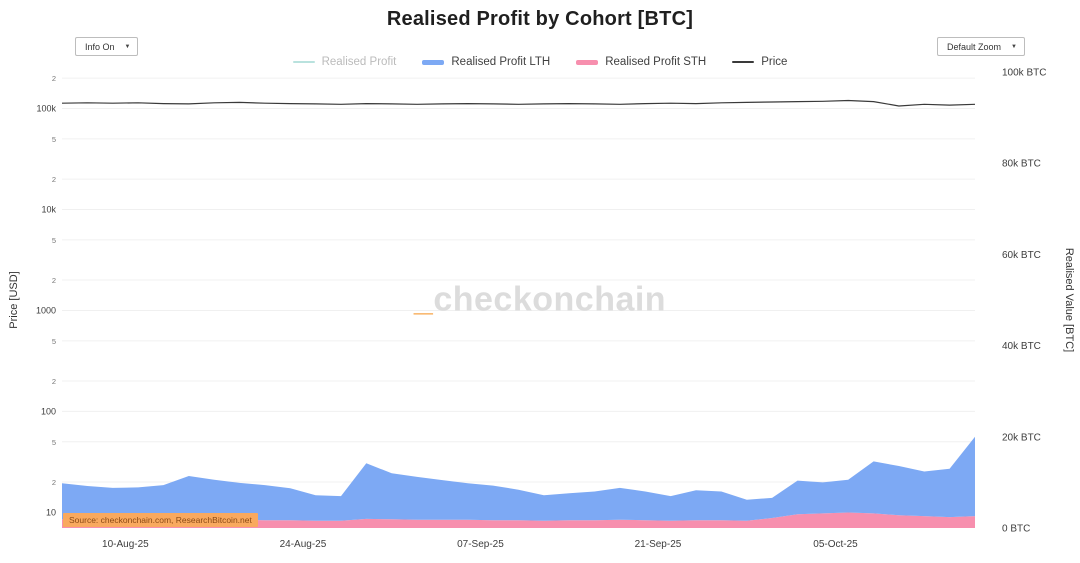  Describe the element at coordinates (518, 520) in the screenshot. I see `area-realised-profit-sth` at that location.